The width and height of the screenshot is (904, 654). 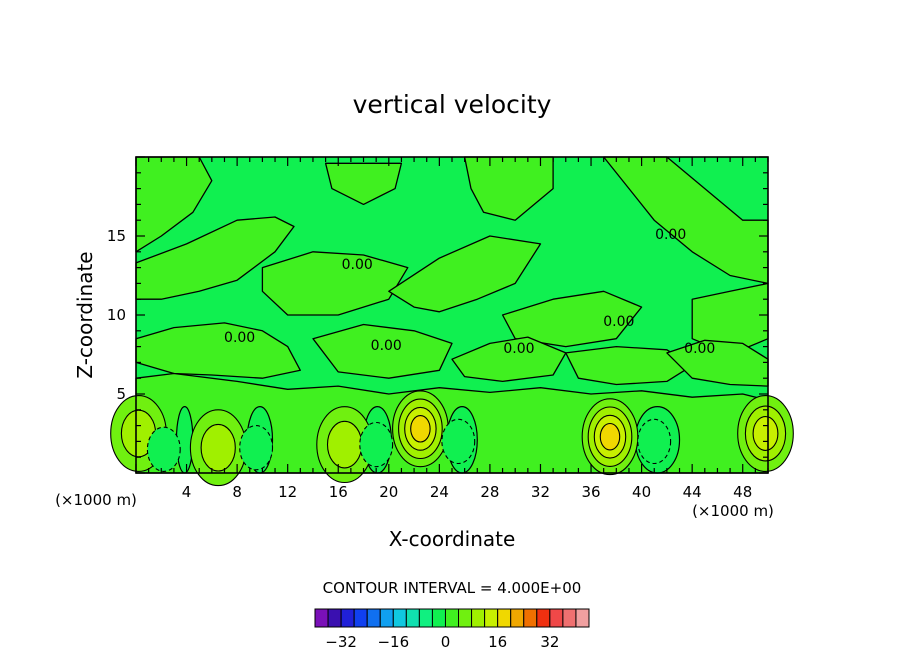 What do you see at coordinates (540, 492) in the screenshot?
I see `x-tick-label-32: 32` at bounding box center [540, 492].